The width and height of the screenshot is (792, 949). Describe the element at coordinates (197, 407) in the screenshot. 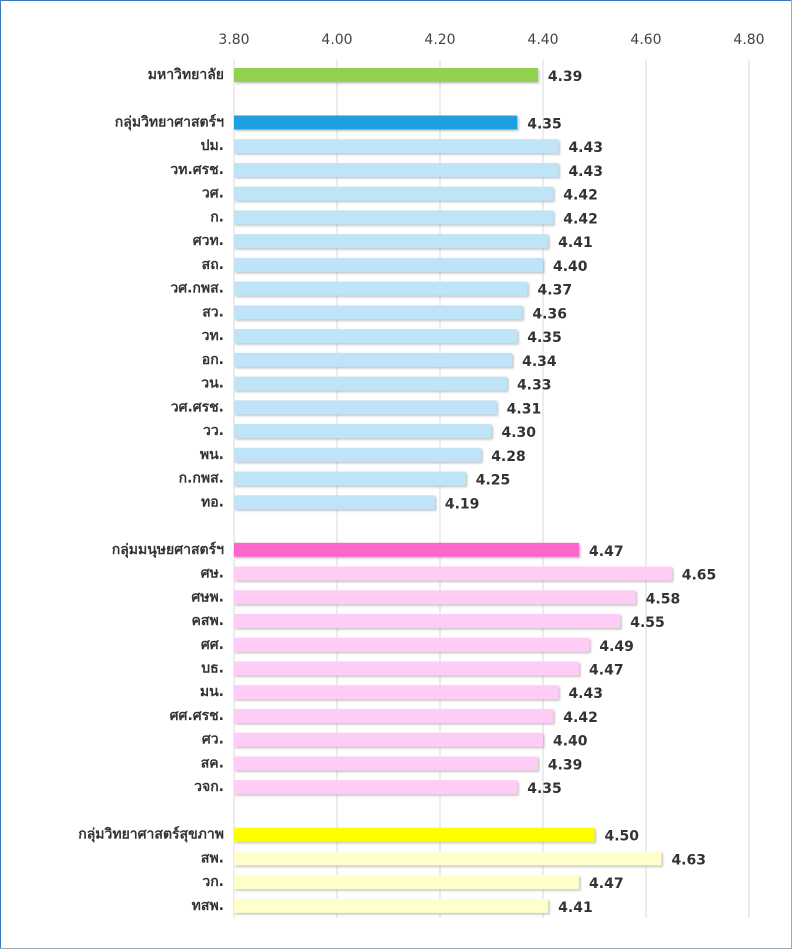

I see `y-tick-label: วศ.ศรช.` at that location.